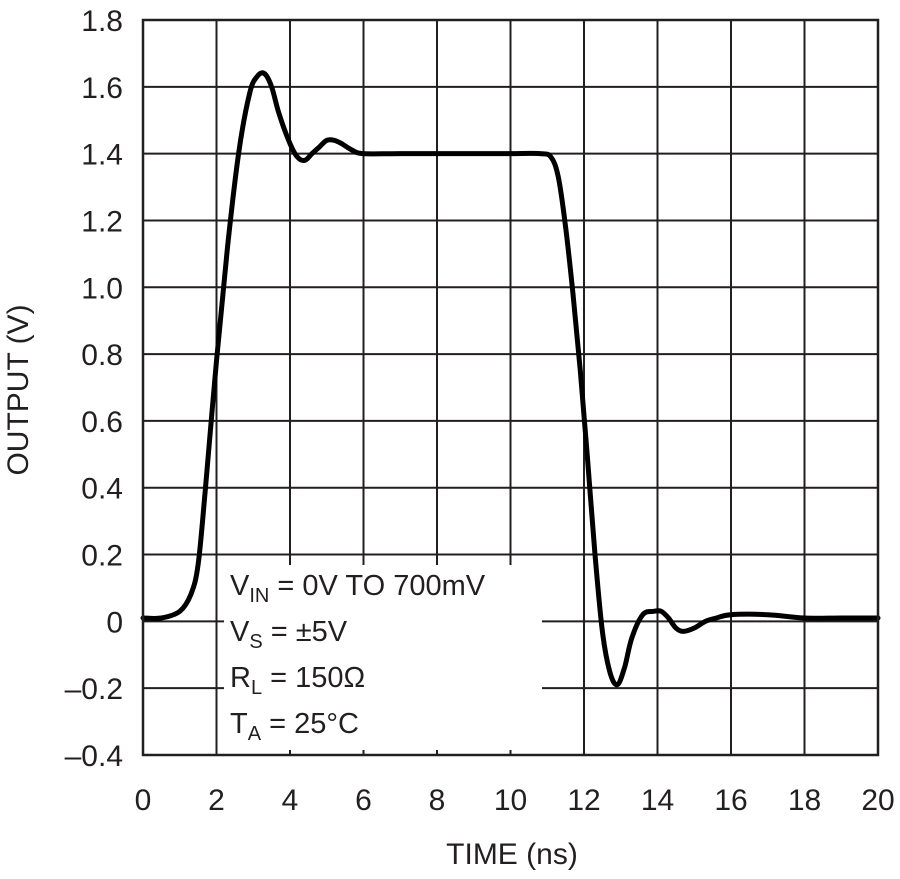  I want to click on x-tick-label: 4, so click(290, 800).